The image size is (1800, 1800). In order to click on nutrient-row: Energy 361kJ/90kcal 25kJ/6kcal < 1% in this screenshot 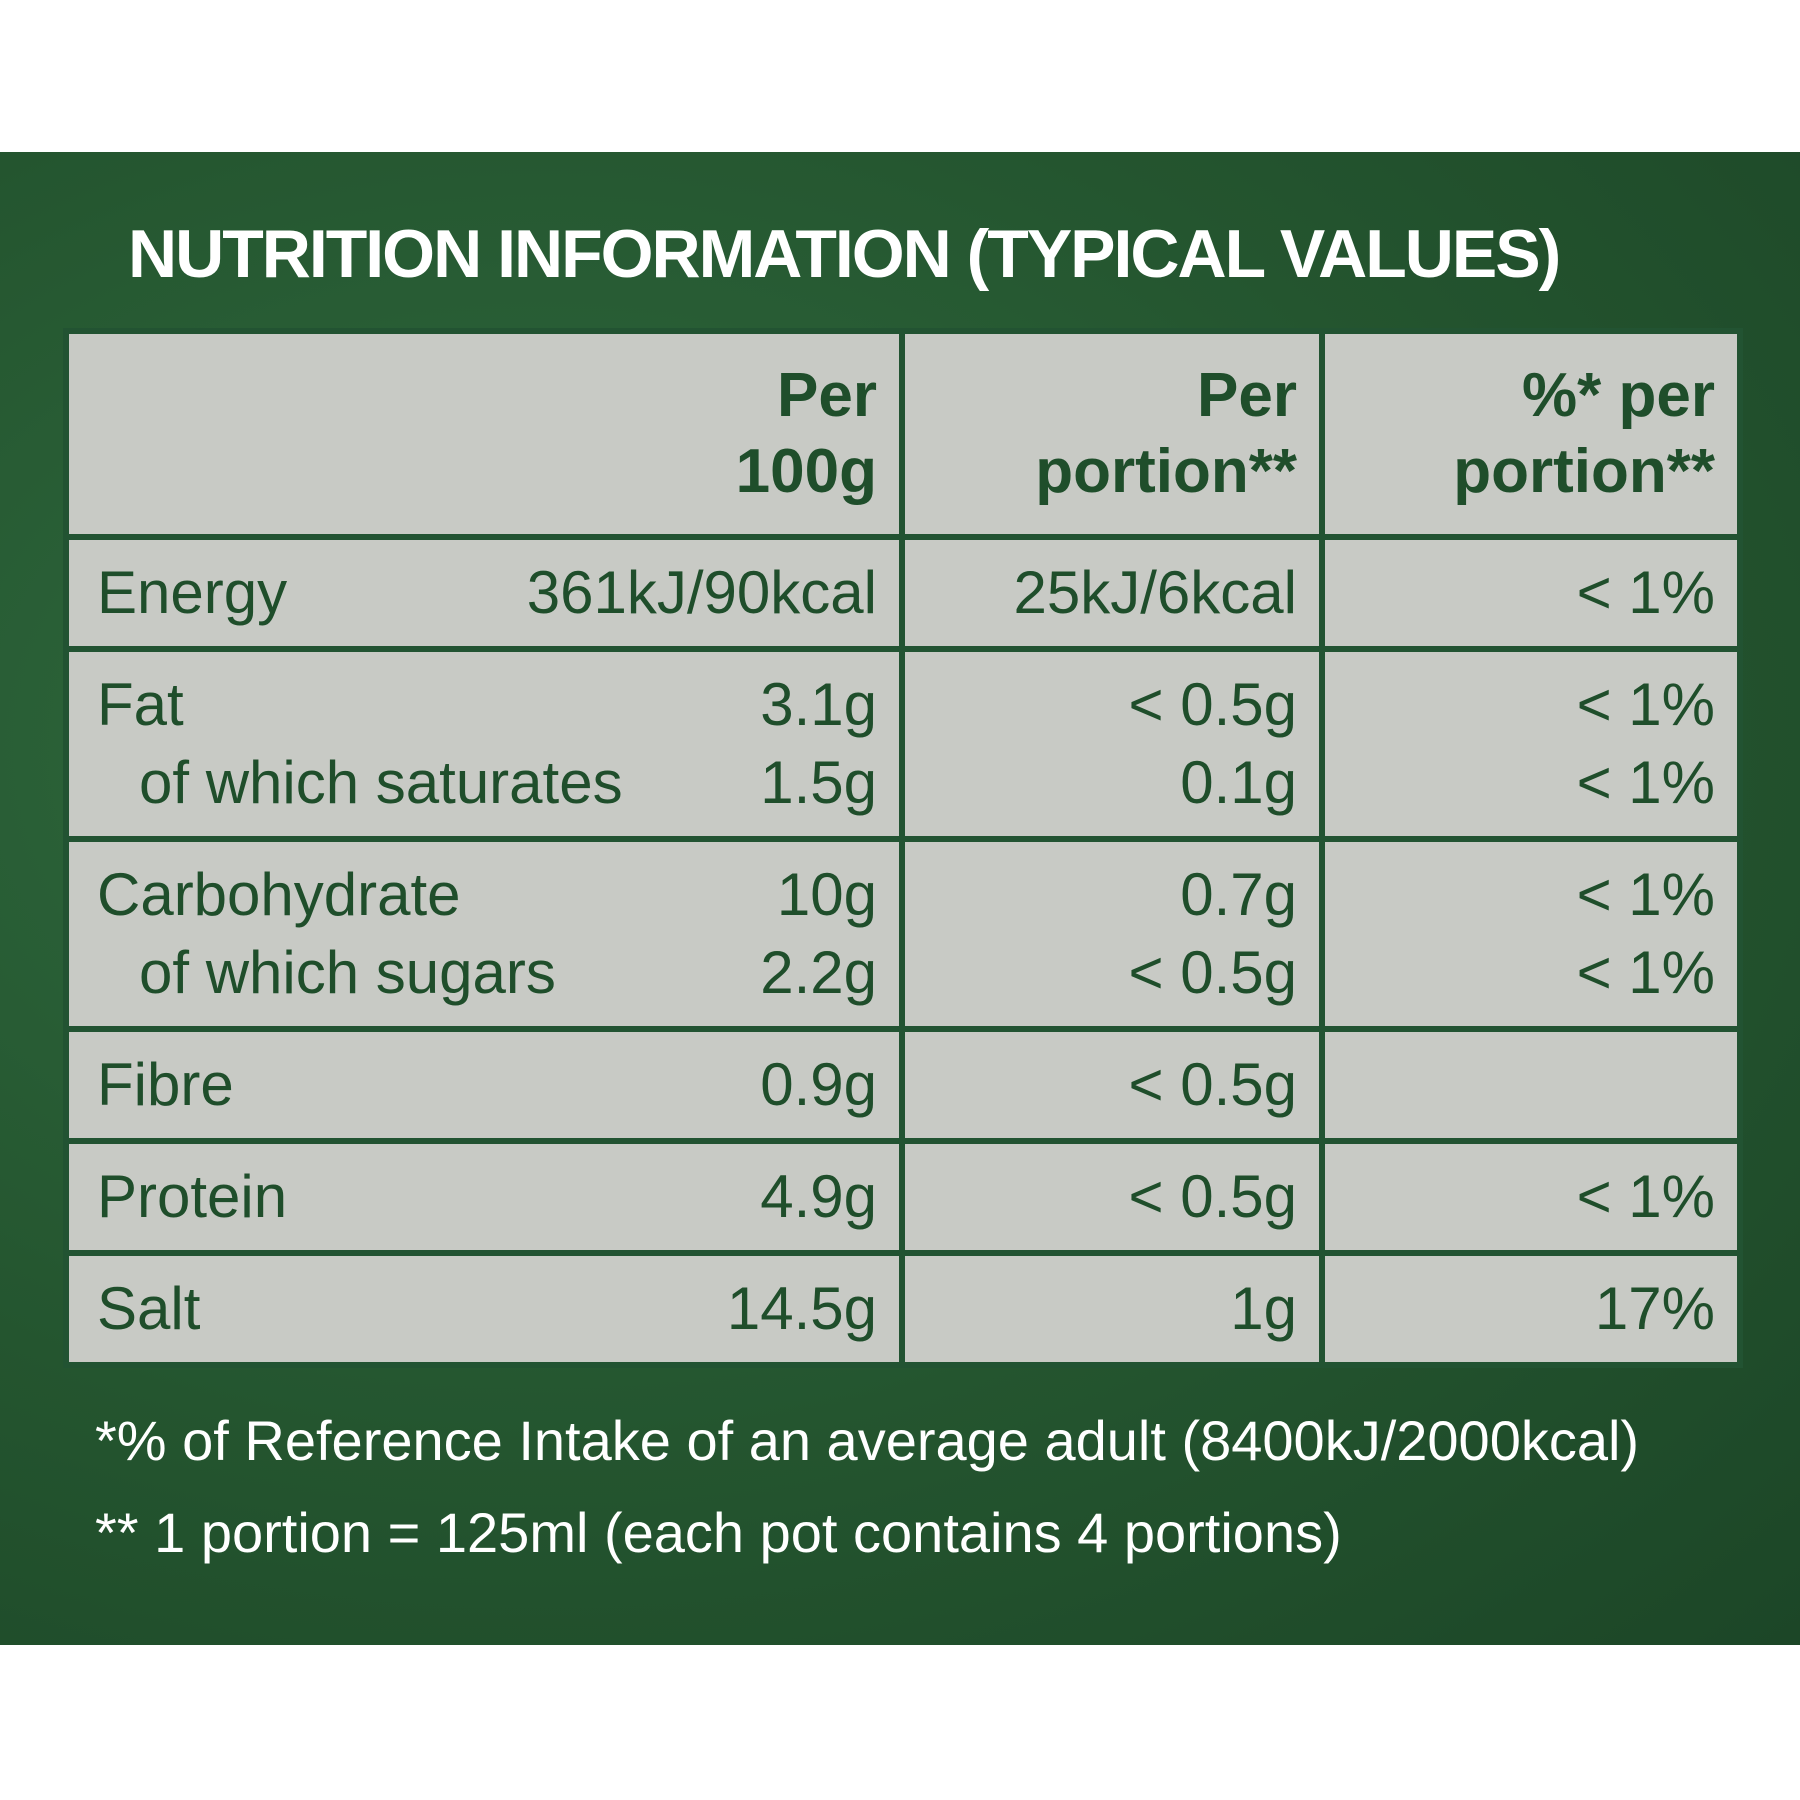, I will do `click(903, 593)`.